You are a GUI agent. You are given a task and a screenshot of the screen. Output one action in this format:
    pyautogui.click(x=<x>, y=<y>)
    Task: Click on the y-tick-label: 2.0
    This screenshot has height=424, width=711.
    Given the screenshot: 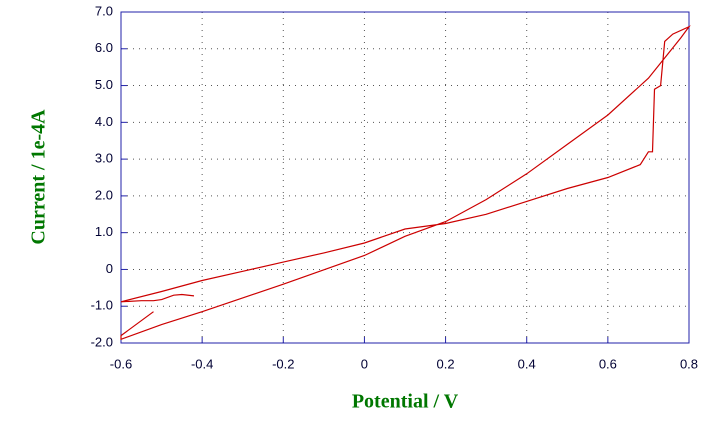 What is the action you would take?
    pyautogui.click(x=104, y=194)
    